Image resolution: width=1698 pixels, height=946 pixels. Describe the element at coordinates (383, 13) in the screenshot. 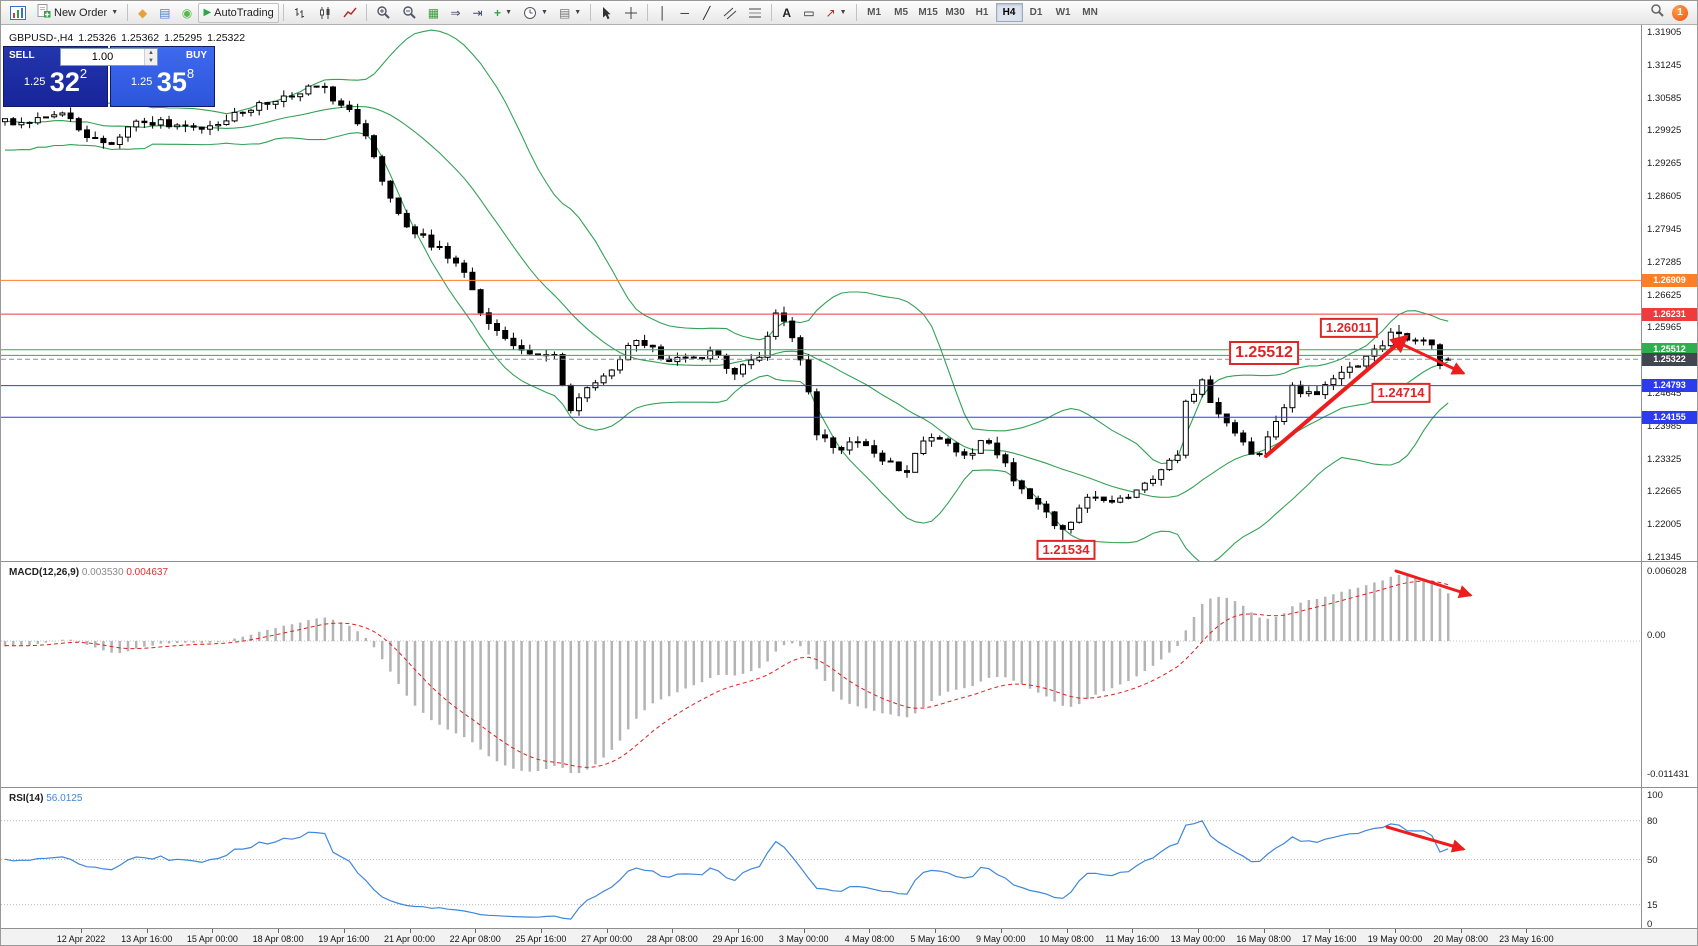

I see `zoom-in-button` at that location.